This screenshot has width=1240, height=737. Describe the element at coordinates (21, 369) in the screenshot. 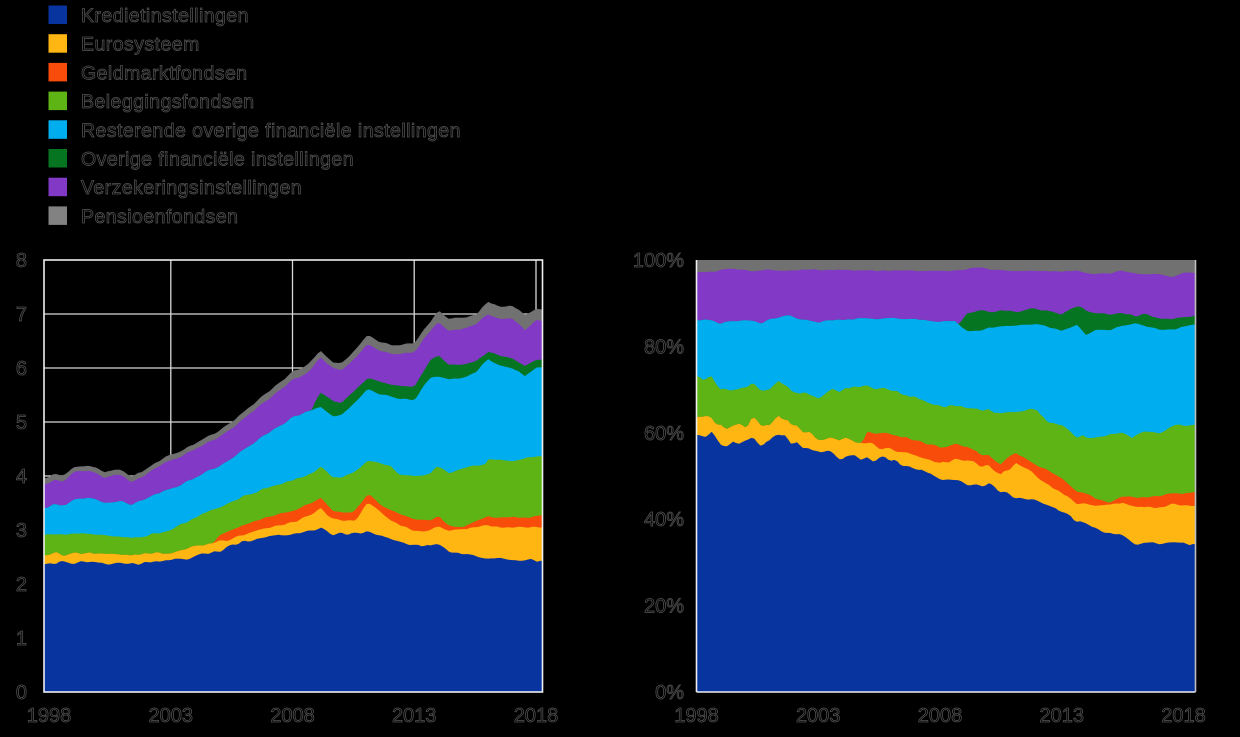

I see `svg-text: 6` at that location.